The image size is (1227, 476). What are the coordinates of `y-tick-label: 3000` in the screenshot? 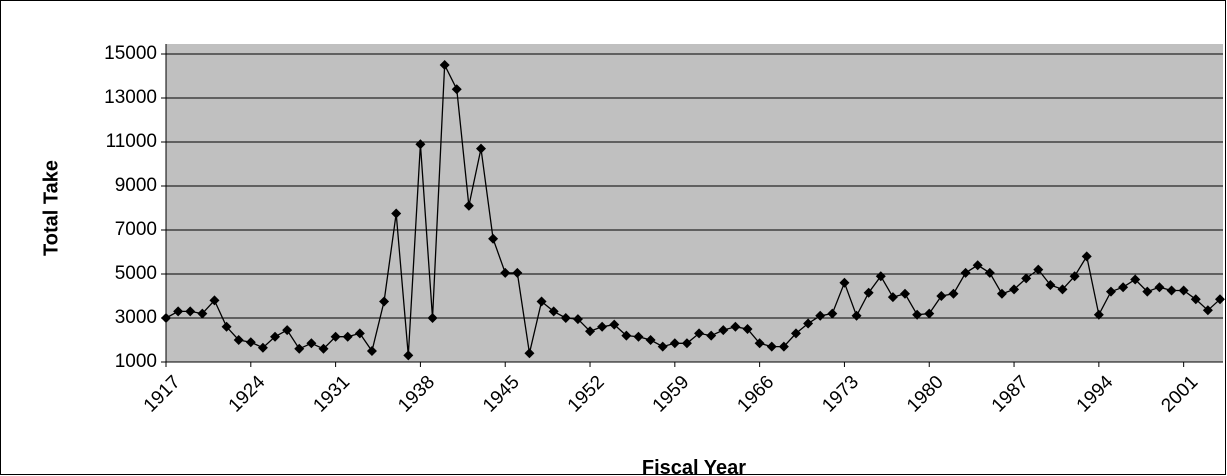 It's located at (136, 317).